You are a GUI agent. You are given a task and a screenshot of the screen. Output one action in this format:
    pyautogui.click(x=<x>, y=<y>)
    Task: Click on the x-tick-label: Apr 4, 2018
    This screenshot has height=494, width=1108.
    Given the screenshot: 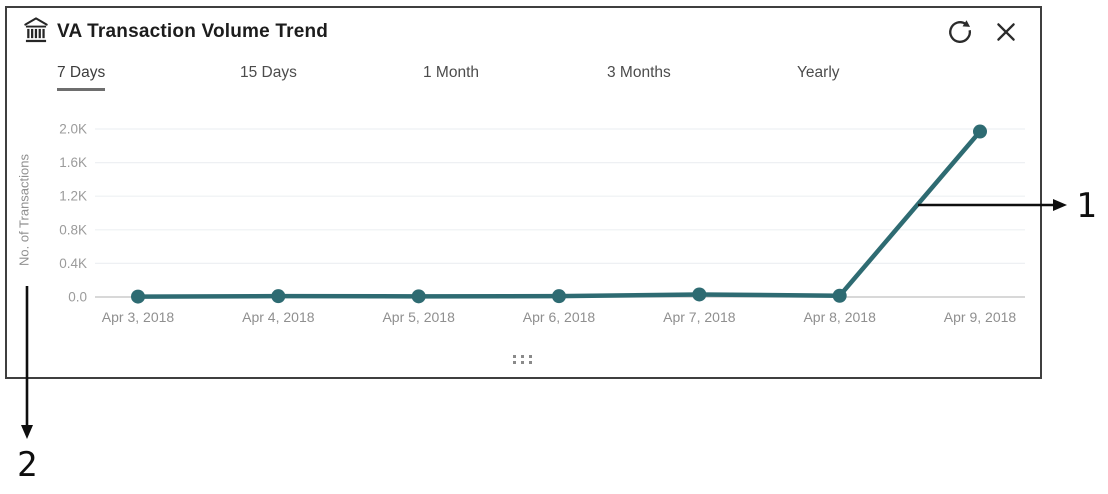 What is the action you would take?
    pyautogui.click(x=278, y=317)
    